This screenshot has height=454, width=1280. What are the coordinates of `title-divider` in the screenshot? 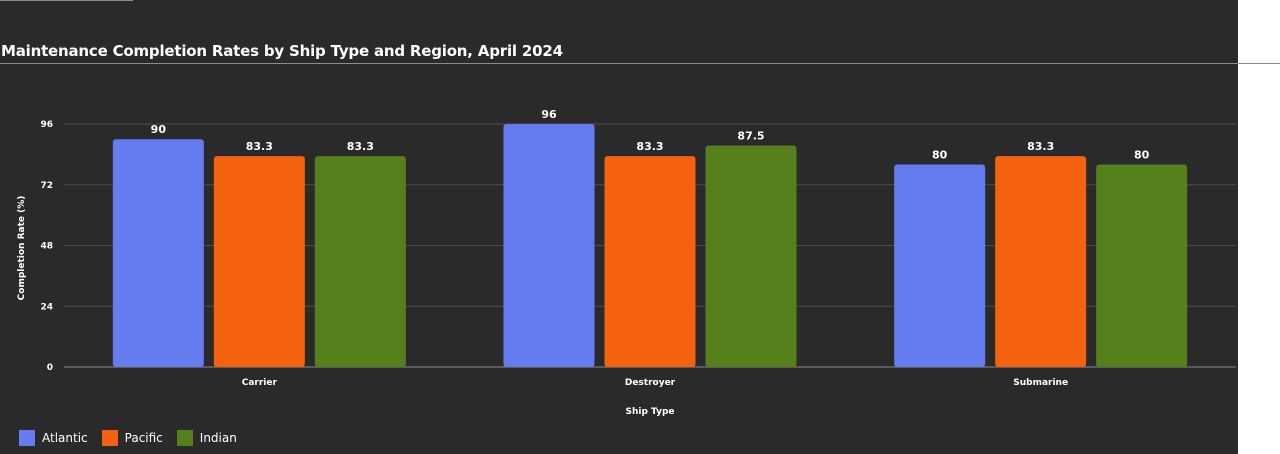 It's located at (640, 63).